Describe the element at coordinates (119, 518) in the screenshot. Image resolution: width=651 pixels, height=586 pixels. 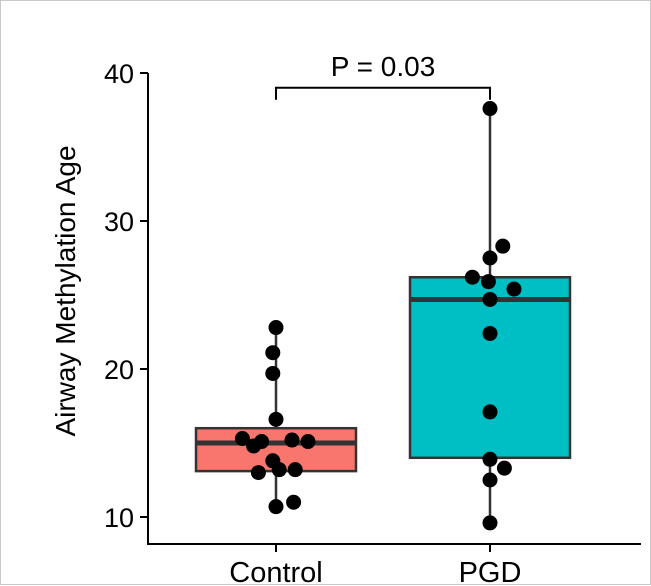
I see `y-tick-label: 10` at that location.